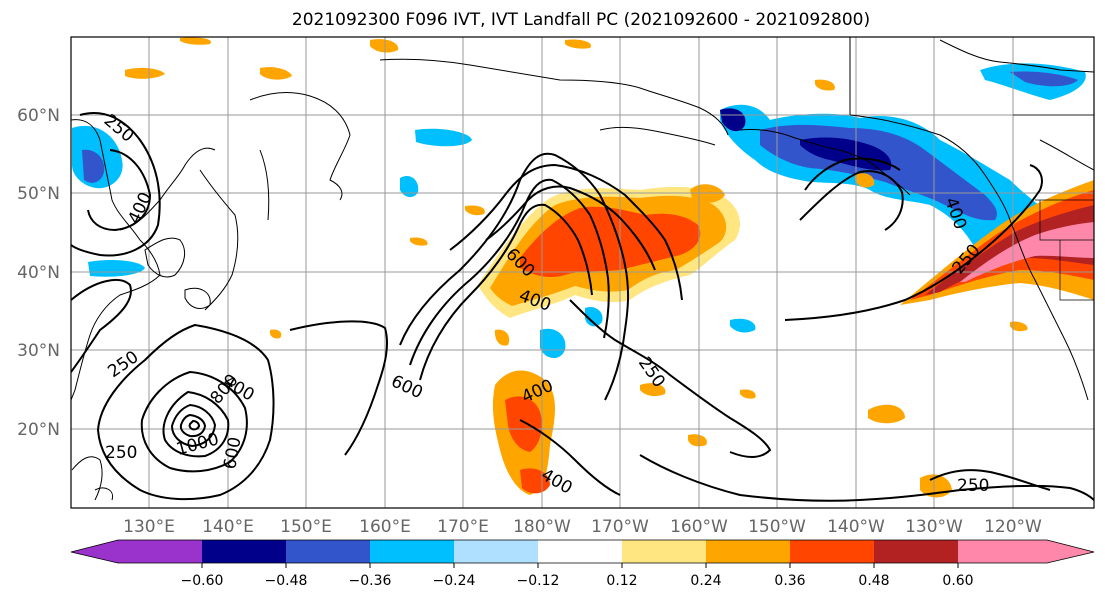  I want to click on lat-label: 30°N, so click(38, 351).